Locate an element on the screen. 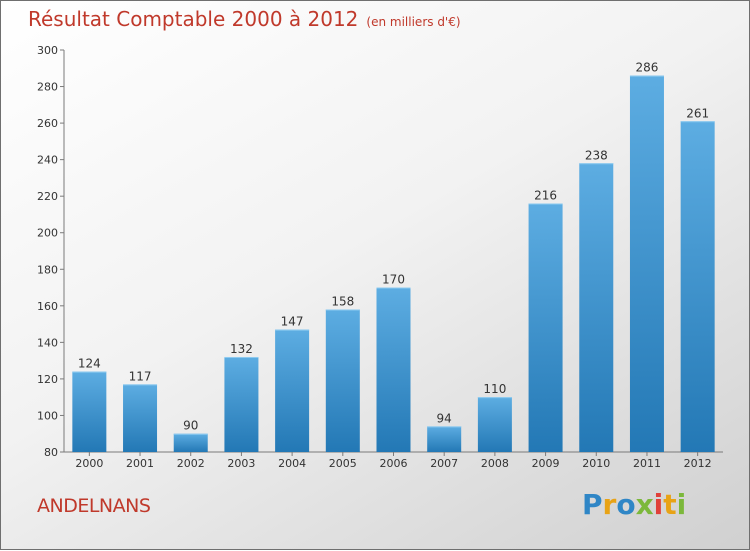  y-tick-label: 220 is located at coordinates (47, 196).